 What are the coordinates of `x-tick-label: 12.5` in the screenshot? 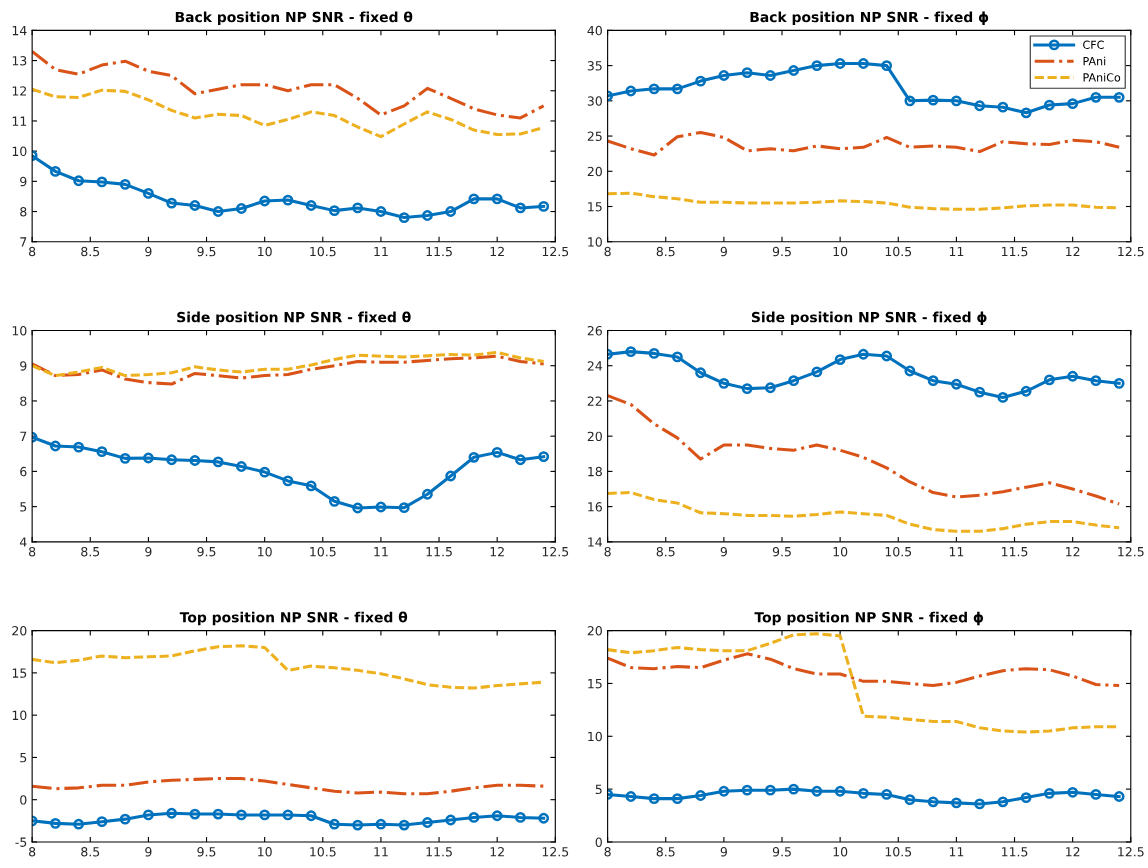 It's located at (555, 852).